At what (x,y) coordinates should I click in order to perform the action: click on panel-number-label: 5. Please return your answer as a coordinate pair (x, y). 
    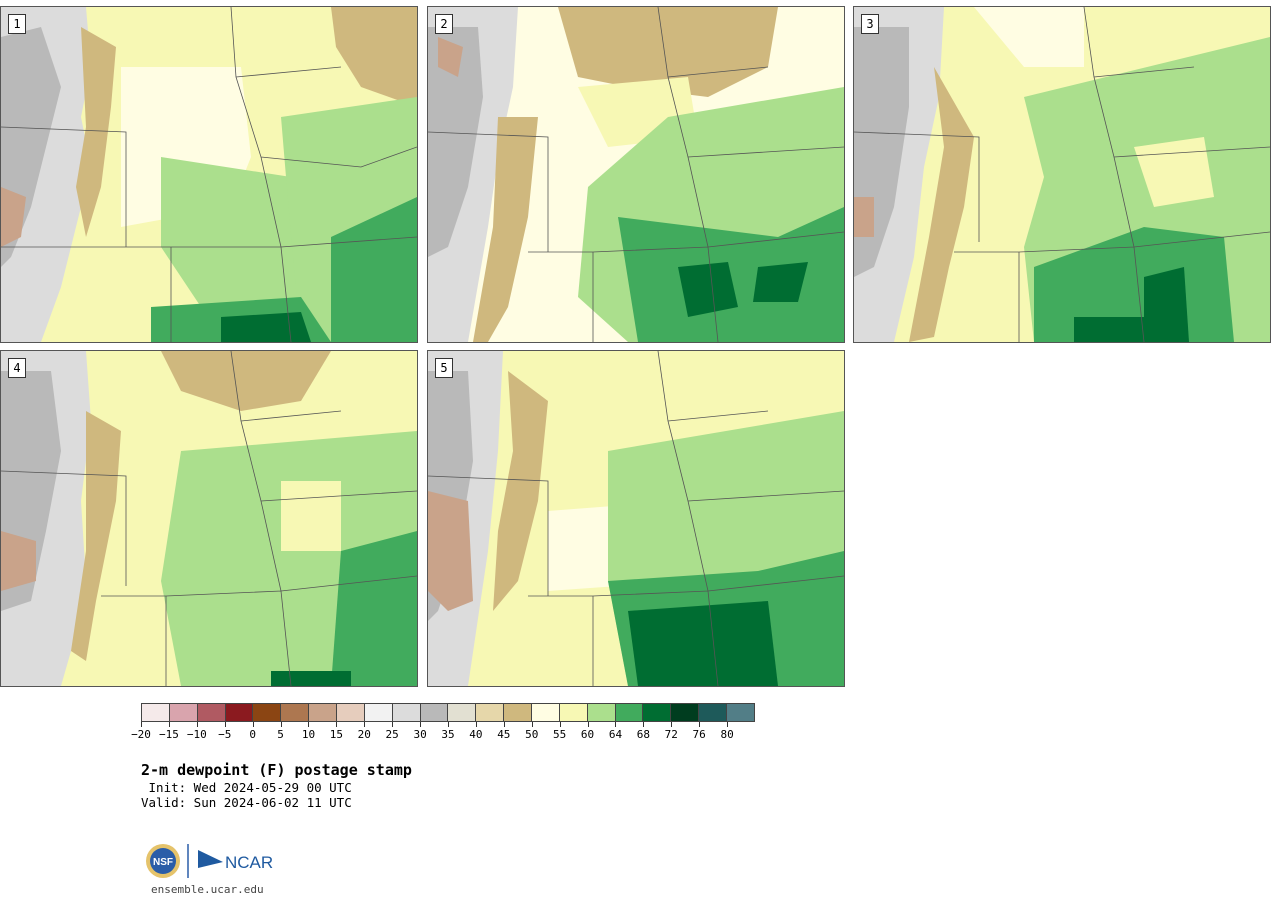
    Looking at the image, I should click on (444, 368).